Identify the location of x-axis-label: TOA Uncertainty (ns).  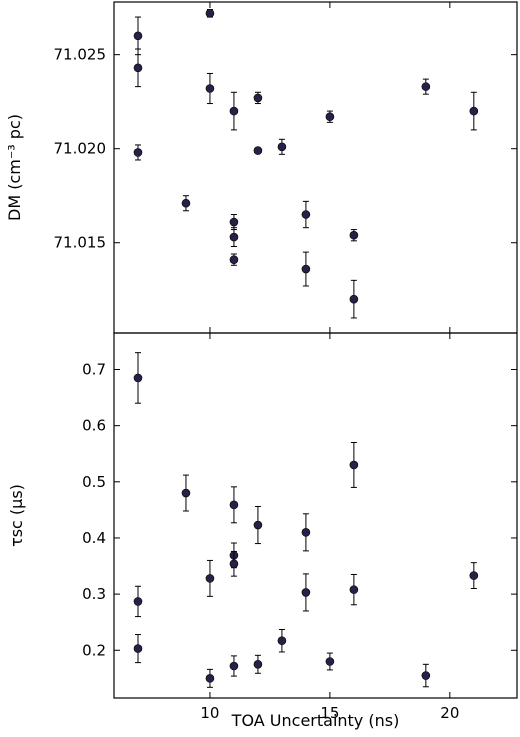
(315, 720).